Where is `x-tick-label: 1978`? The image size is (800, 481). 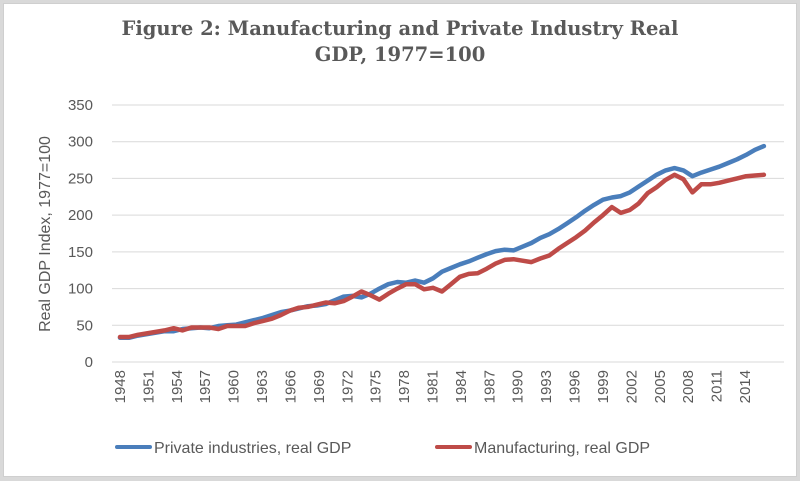
x-tick-label: 1978 is located at coordinates (404, 386).